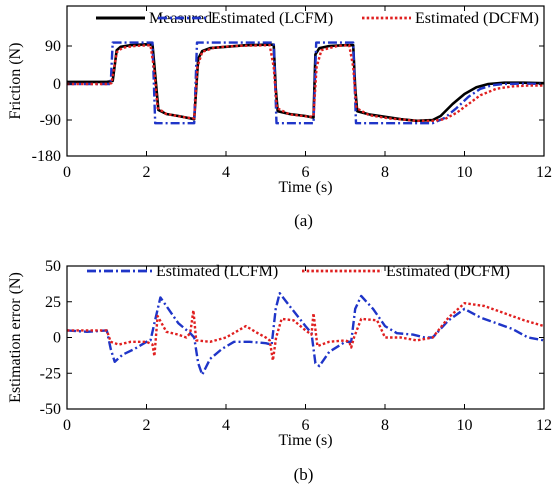  Describe the element at coordinates (53, 266) in the screenshot. I see `chart-b-y-tick-label: 50` at that location.